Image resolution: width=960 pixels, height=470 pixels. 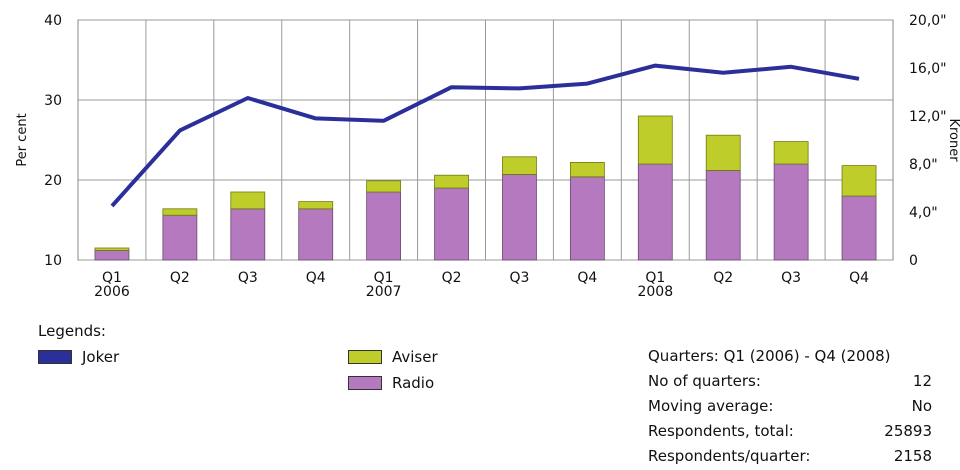 What do you see at coordinates (704, 381) in the screenshot?
I see `info-label: No of quarters:` at bounding box center [704, 381].